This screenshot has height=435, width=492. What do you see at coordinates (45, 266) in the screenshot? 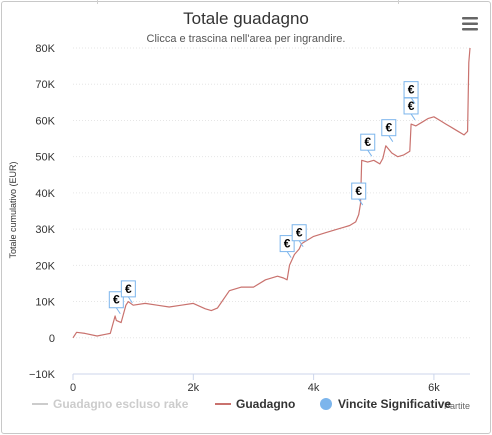
I see `y-tick-label: 20K` at bounding box center [45, 266].